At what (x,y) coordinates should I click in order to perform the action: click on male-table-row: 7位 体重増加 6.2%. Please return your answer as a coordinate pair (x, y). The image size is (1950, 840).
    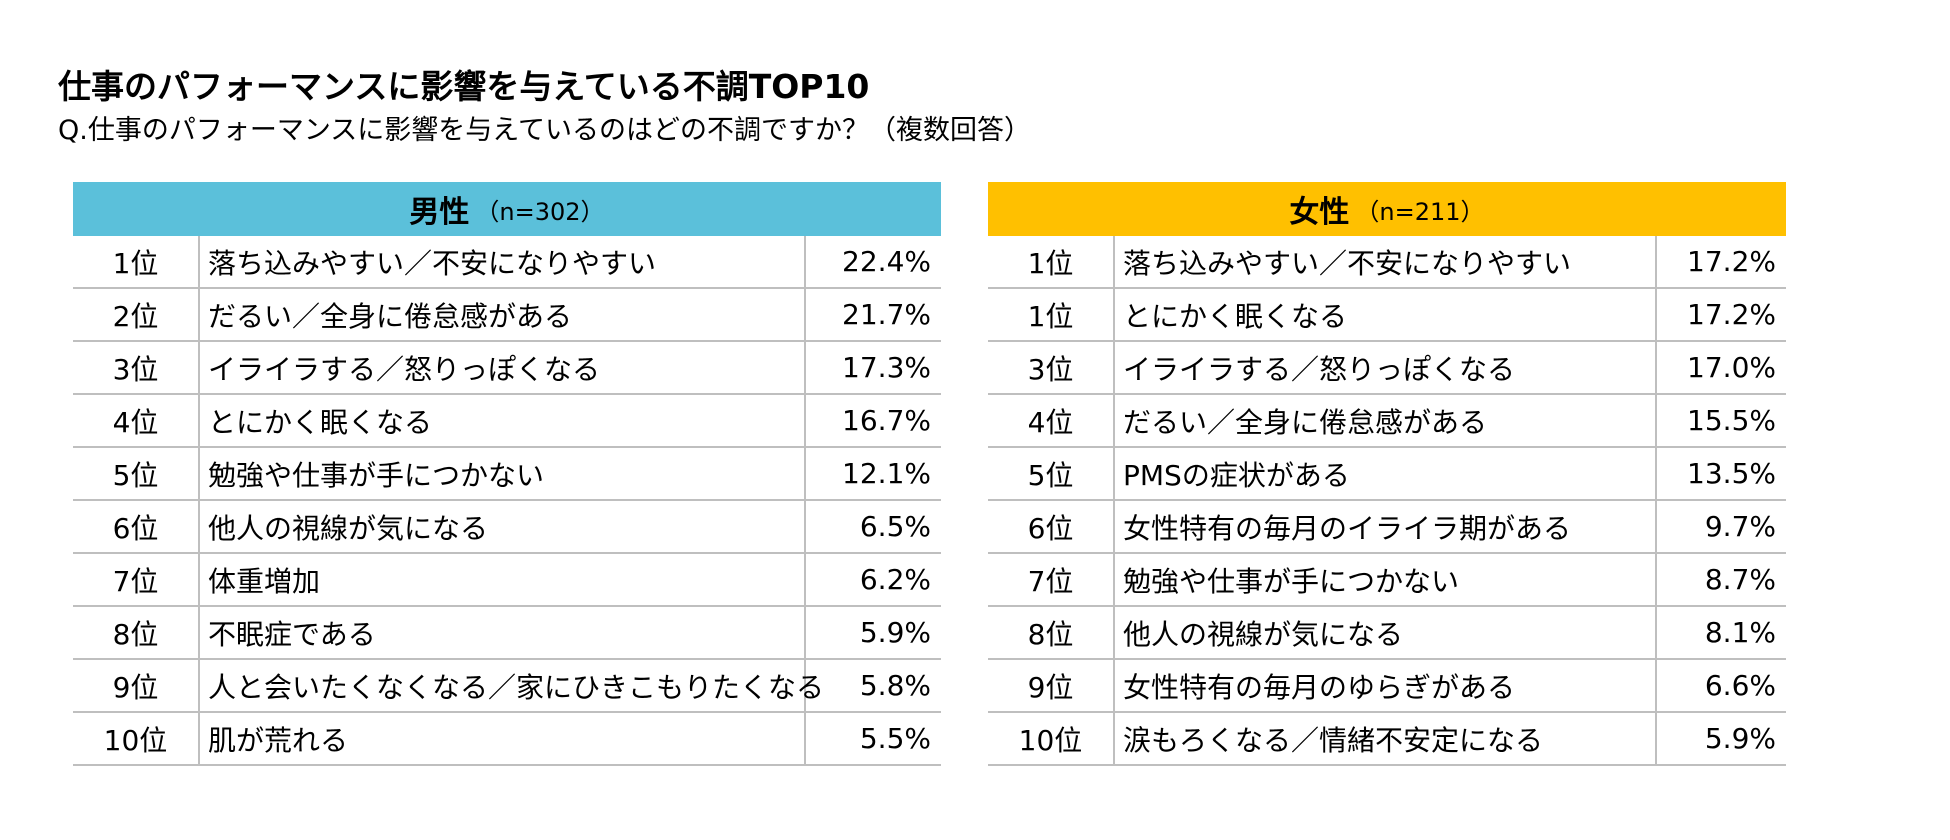
    Looking at the image, I should click on (507, 580).